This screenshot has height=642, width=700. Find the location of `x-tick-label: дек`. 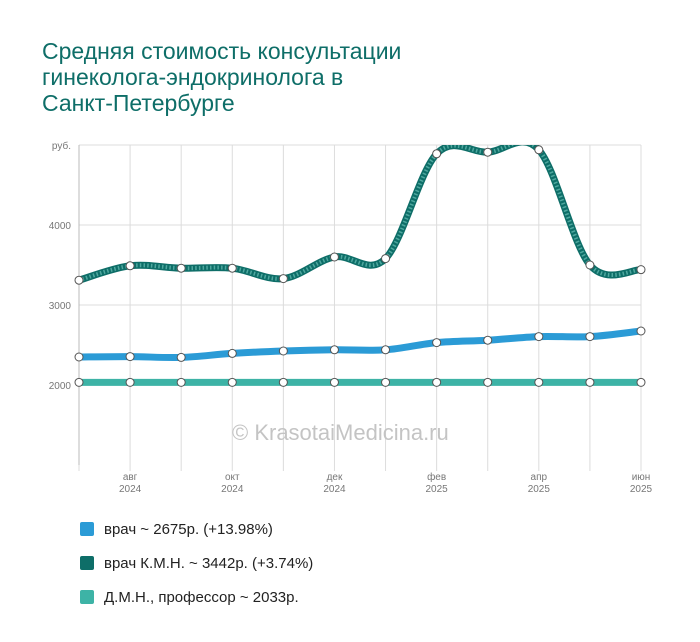

x-tick-label: дек is located at coordinates (335, 477).